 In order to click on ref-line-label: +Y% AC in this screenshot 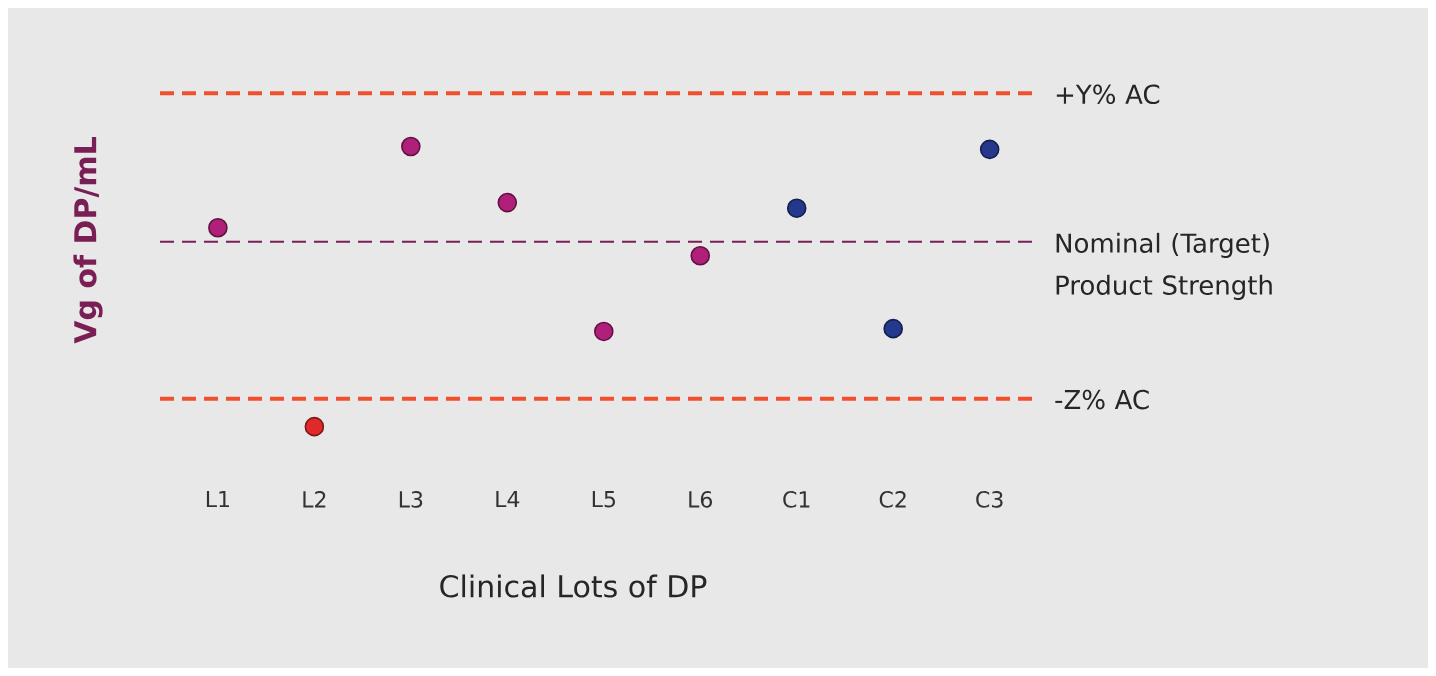, I will do `click(1108, 94)`.